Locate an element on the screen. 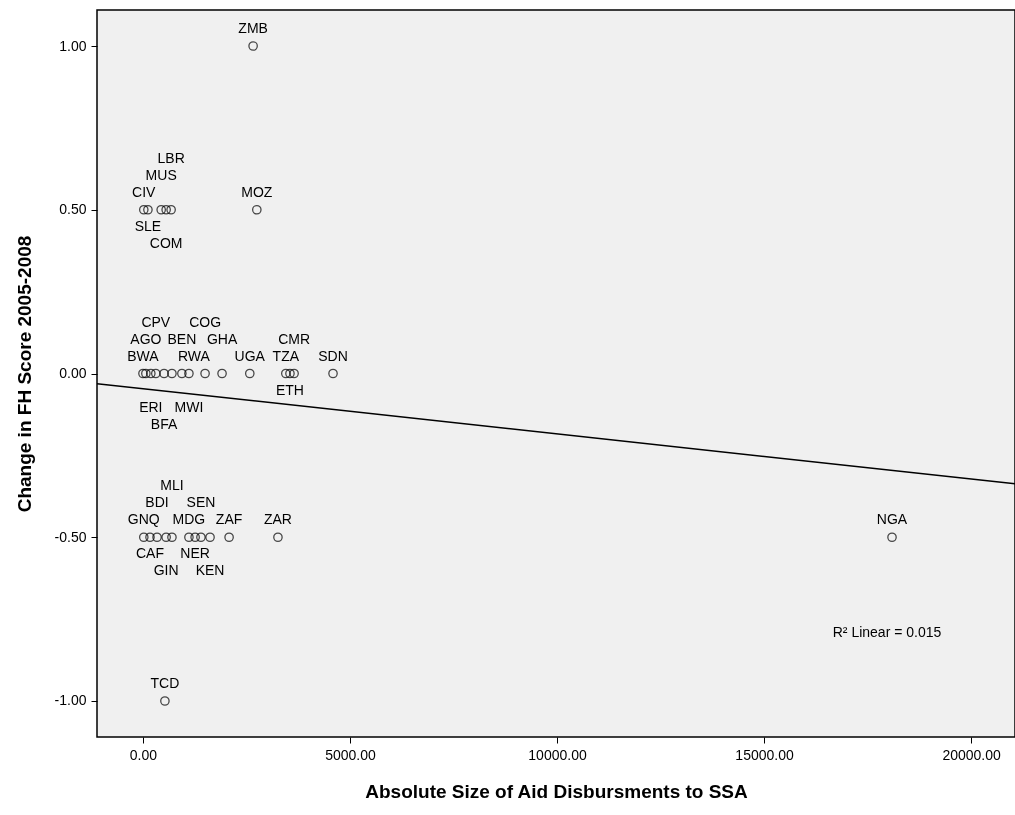 The width and height of the screenshot is (1015, 815). data-label: ZMB is located at coordinates (253, 28).